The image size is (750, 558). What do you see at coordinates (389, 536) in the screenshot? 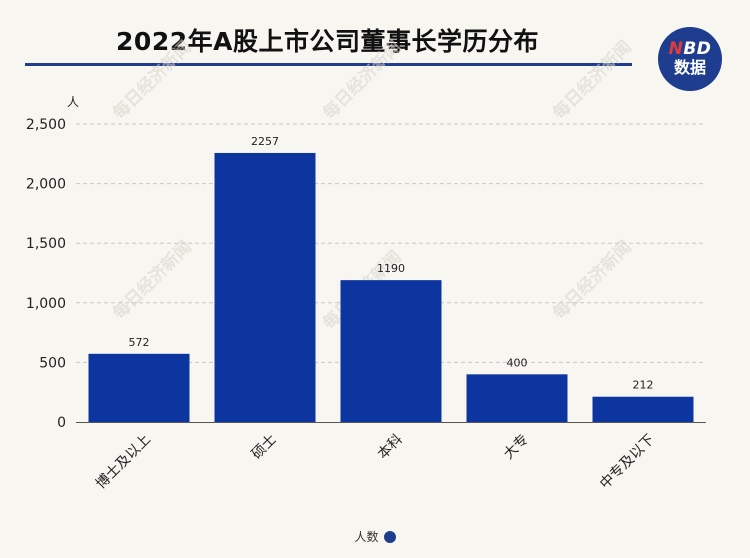
I see `legend-swatch` at bounding box center [389, 536].